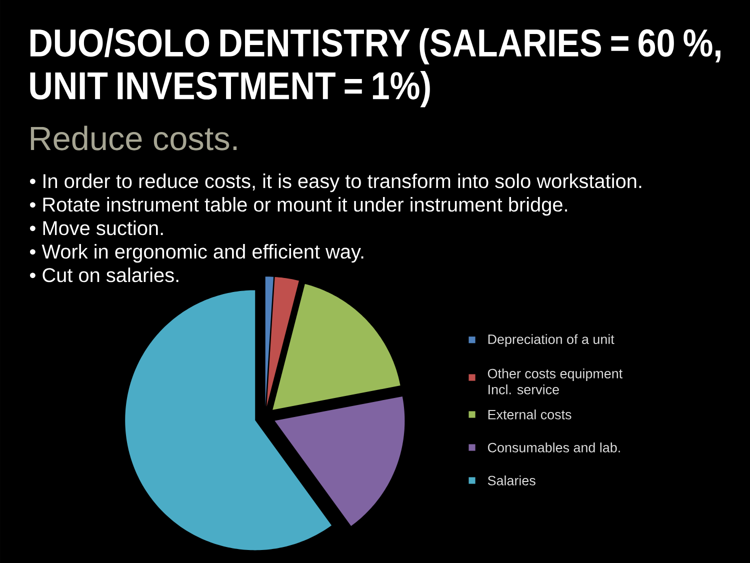 The width and height of the screenshot is (750, 563). Describe the element at coordinates (375, 68) in the screenshot. I see `chart-title: DUO/SOLO DENTISTRY (SALARIES = 60 %, UNIT INVESTMENT = 1%)` at that location.